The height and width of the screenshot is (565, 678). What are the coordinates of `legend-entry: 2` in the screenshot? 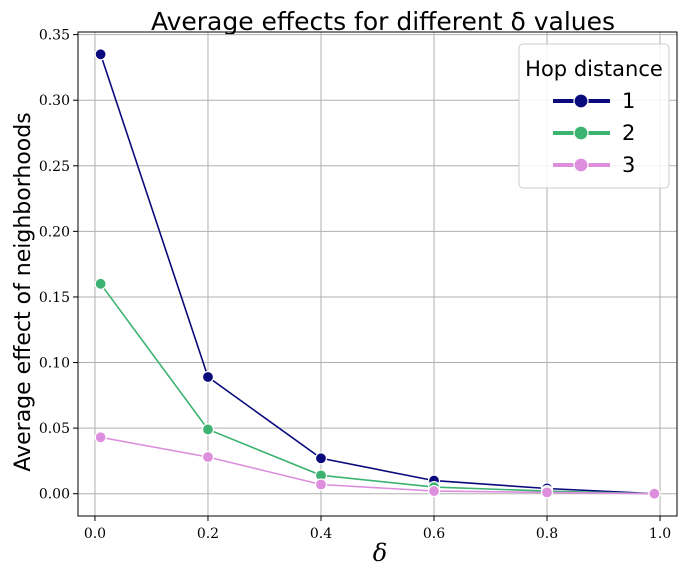 It's located at (594, 133).